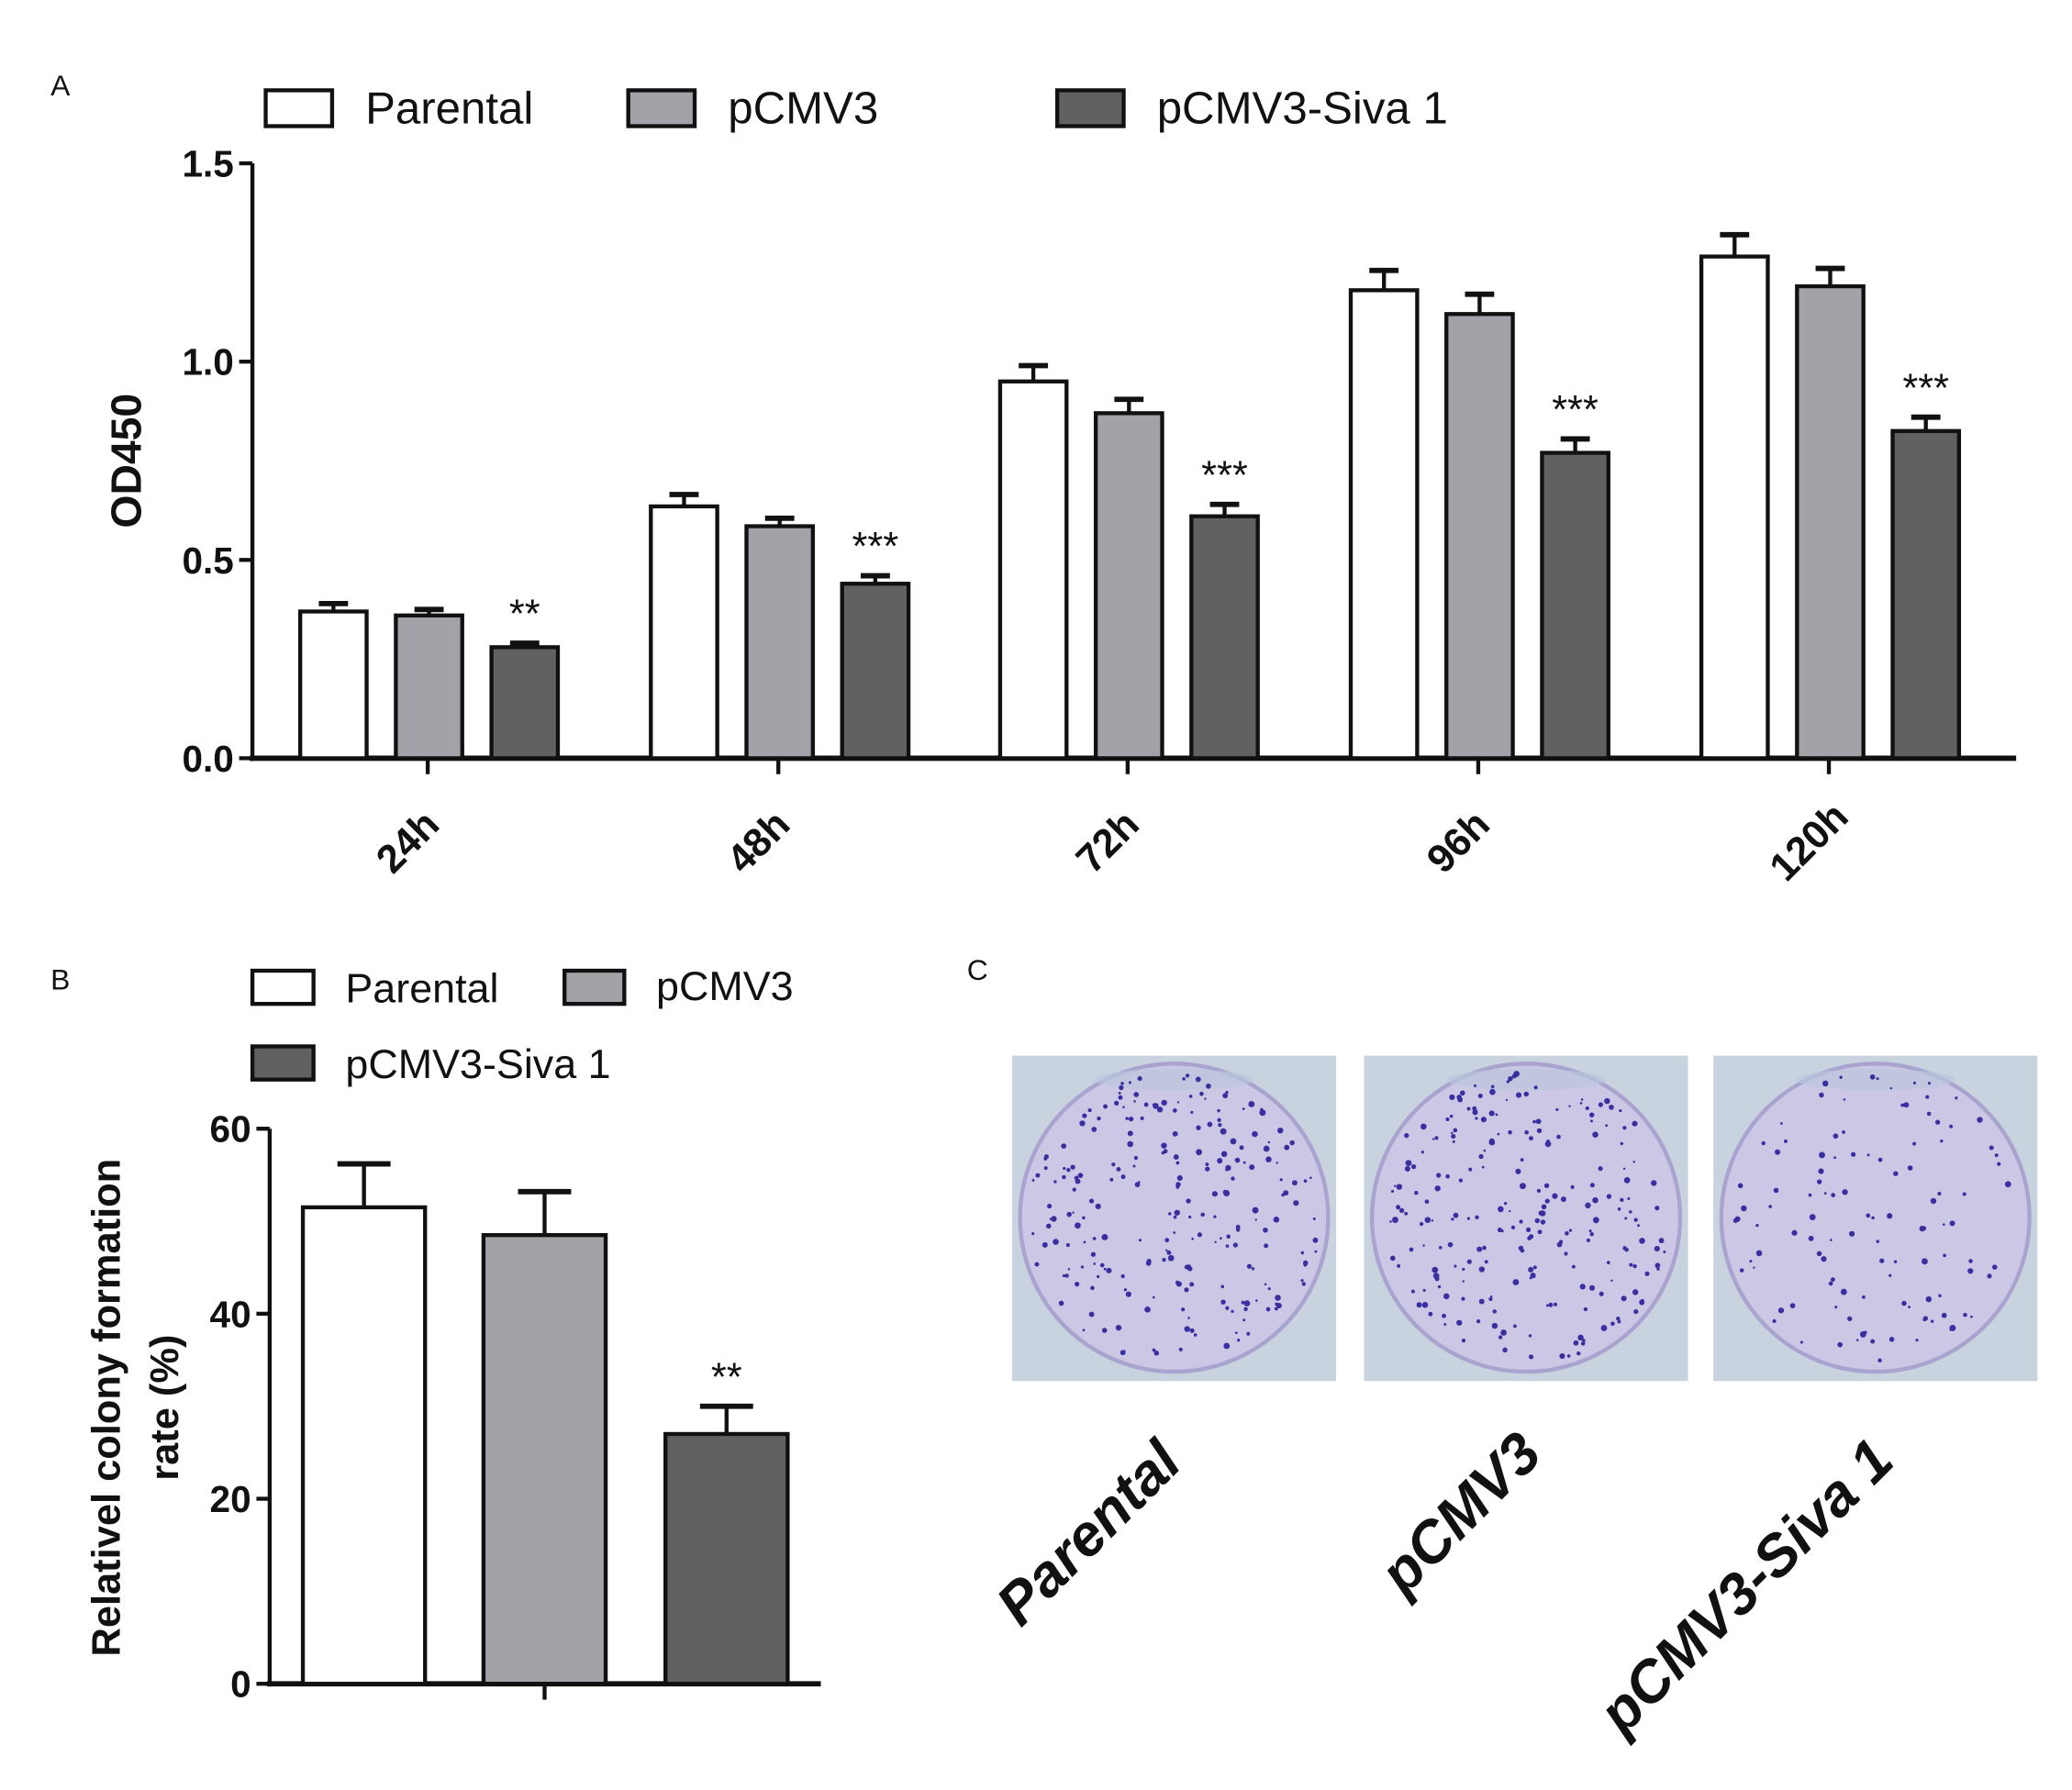  Describe the element at coordinates (977, 969) in the screenshot. I see `panel-label-c: C` at that location.